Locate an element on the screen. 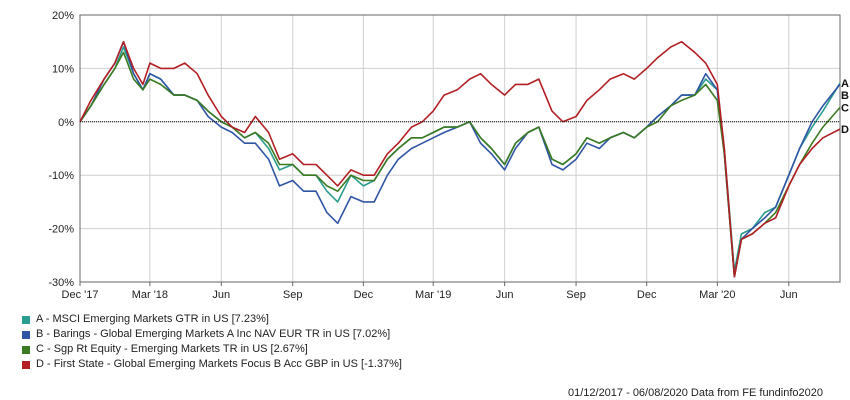  x-tick-label: Dec '17 is located at coordinates (80, 295).